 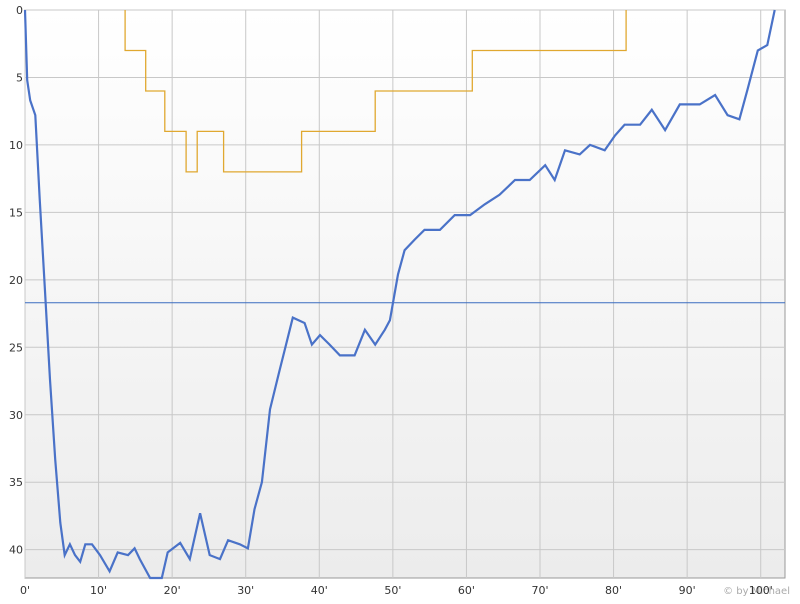 What do you see at coordinates (19, 77) in the screenshot?
I see `y-tick-label: 5` at bounding box center [19, 77].